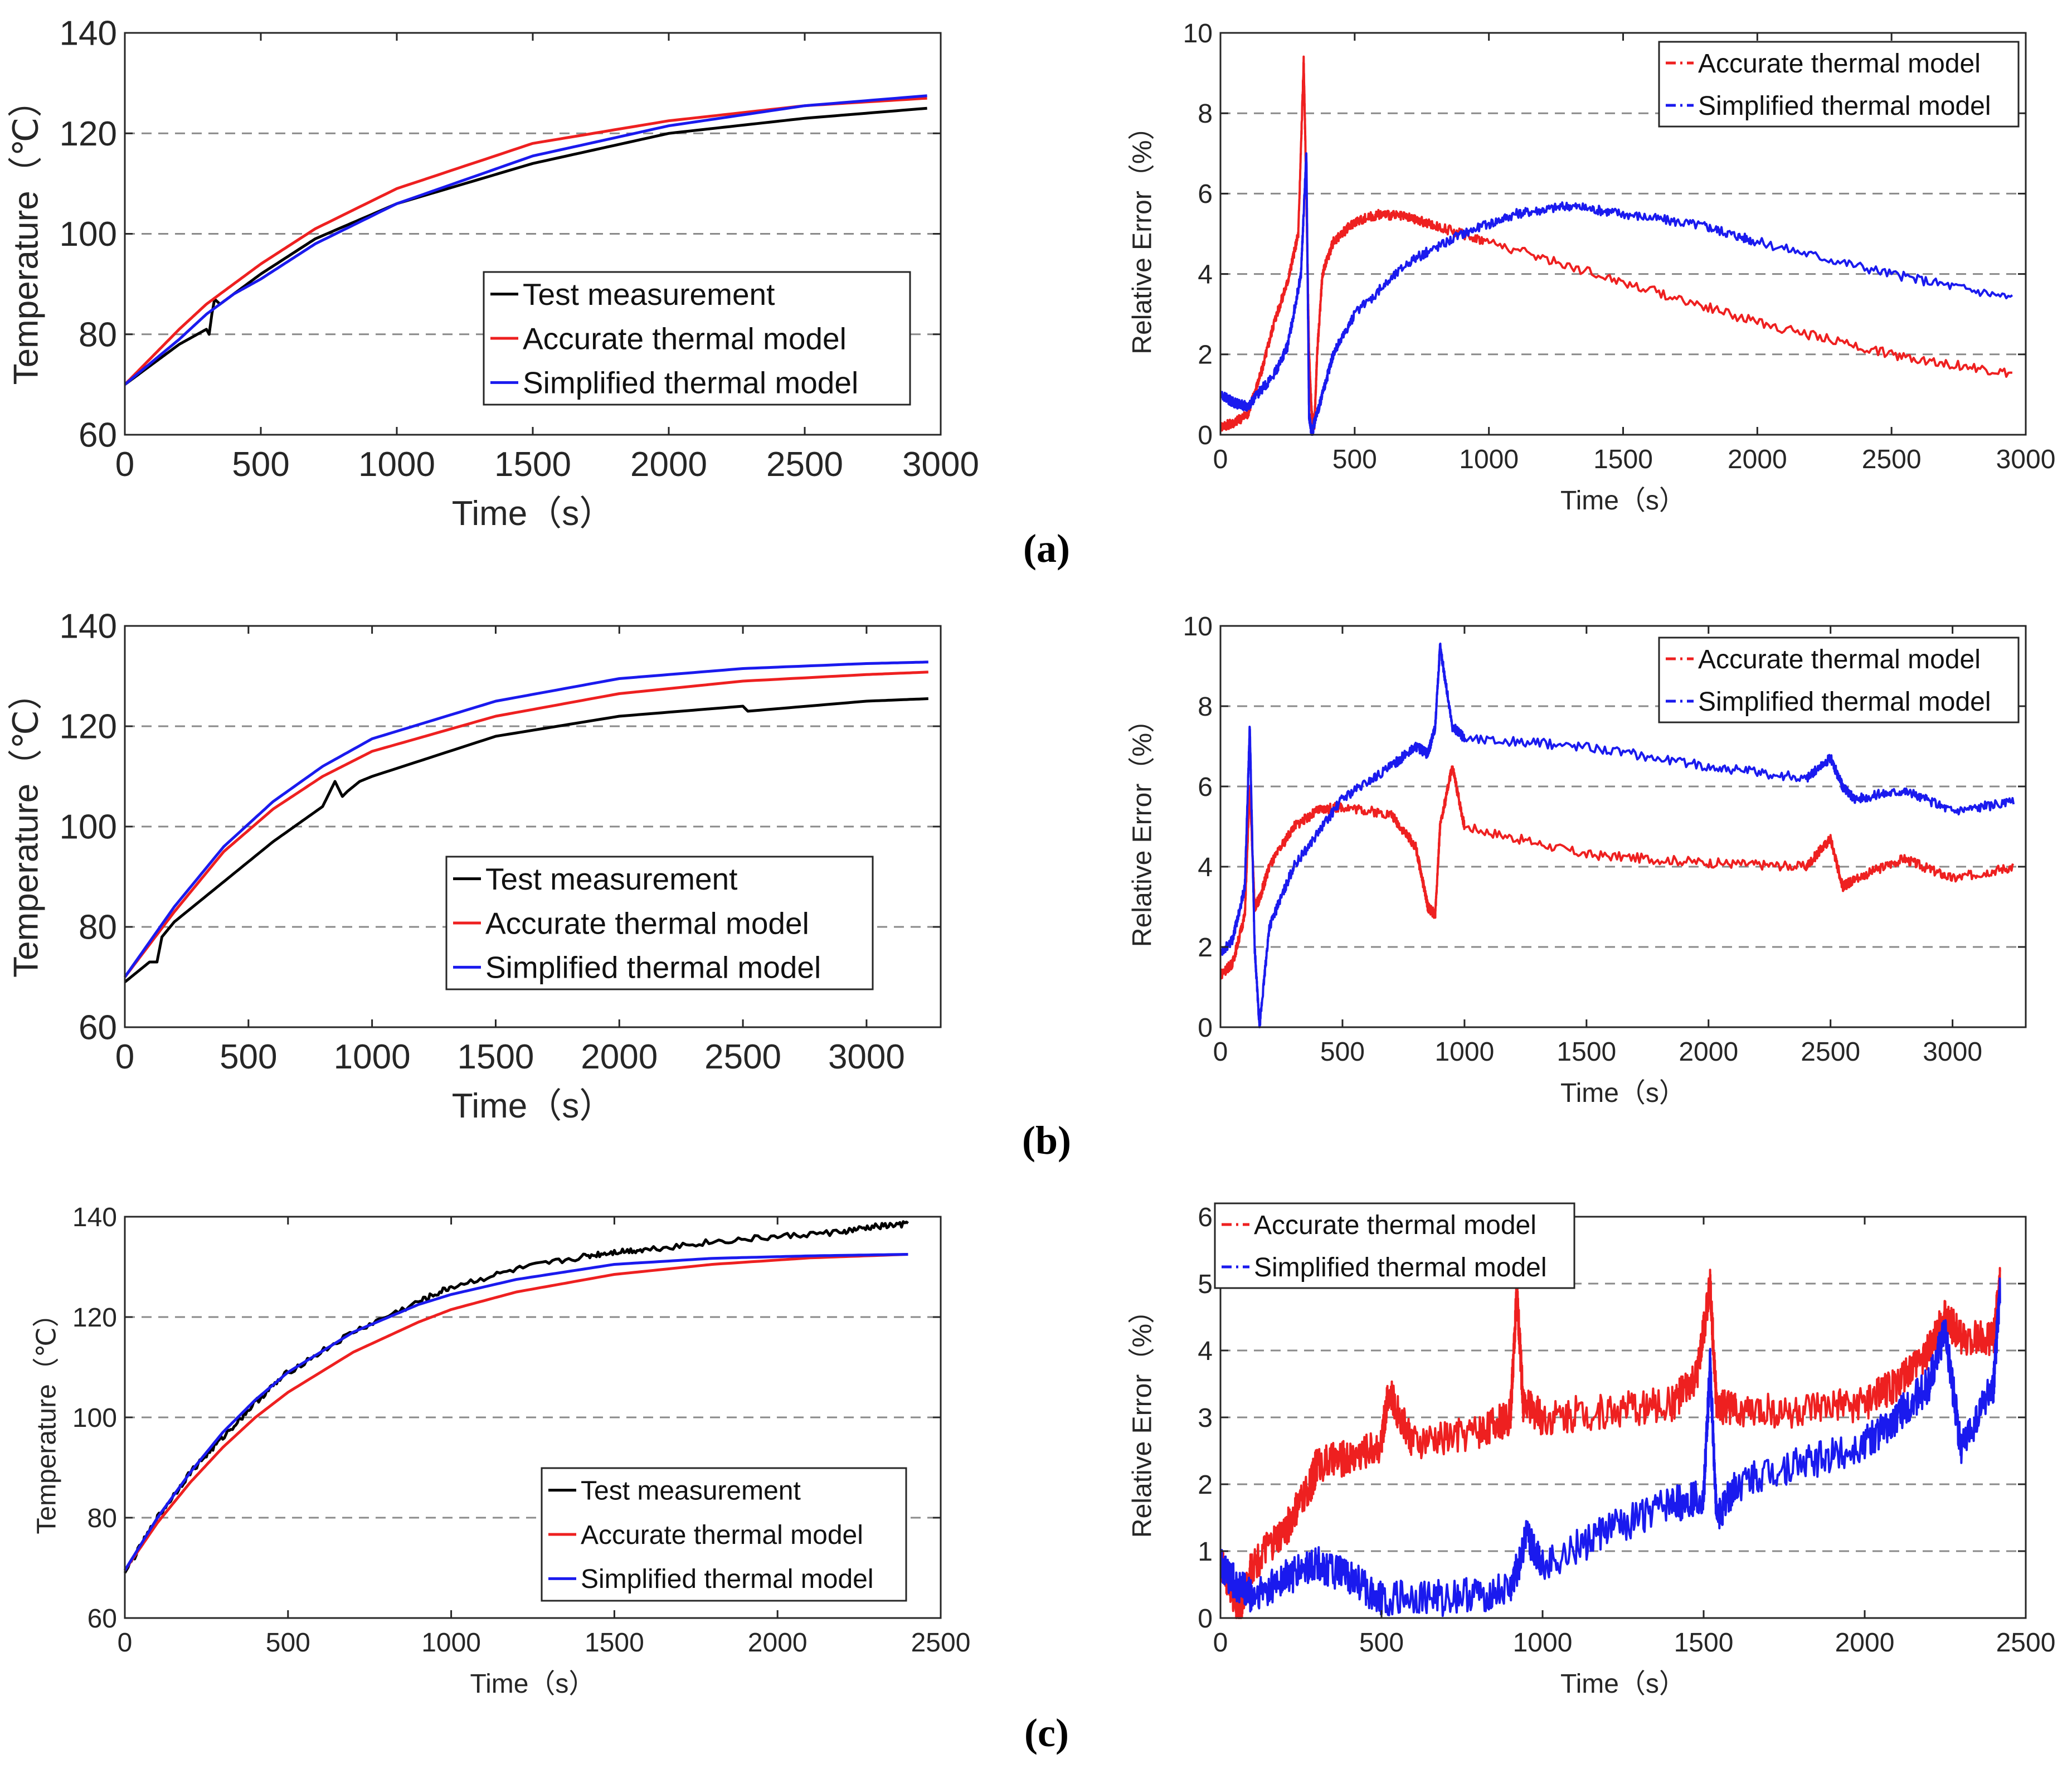 Image resolution: width=2072 pixels, height=1783 pixels. Describe the element at coordinates (1205, 114) in the screenshot. I see `y-tick-label: 8` at that location.